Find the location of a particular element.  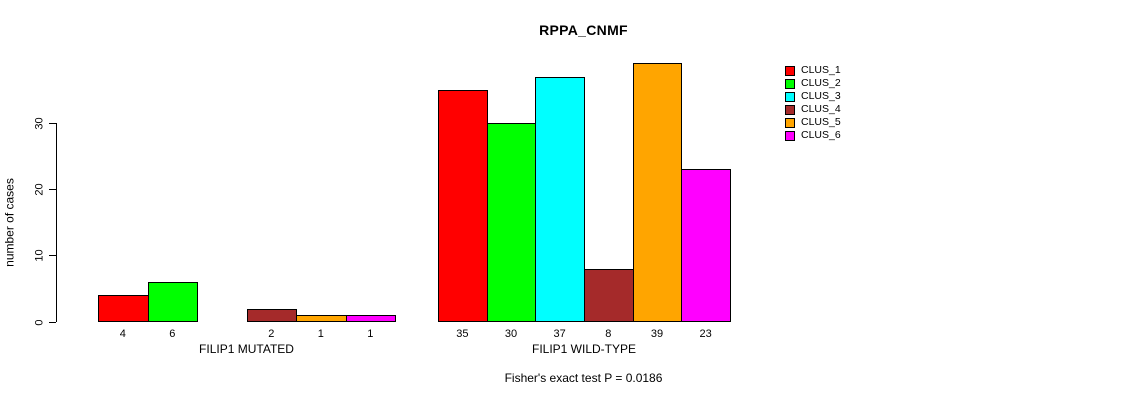

y-tick-label: 0 is located at coordinates (39, 322).